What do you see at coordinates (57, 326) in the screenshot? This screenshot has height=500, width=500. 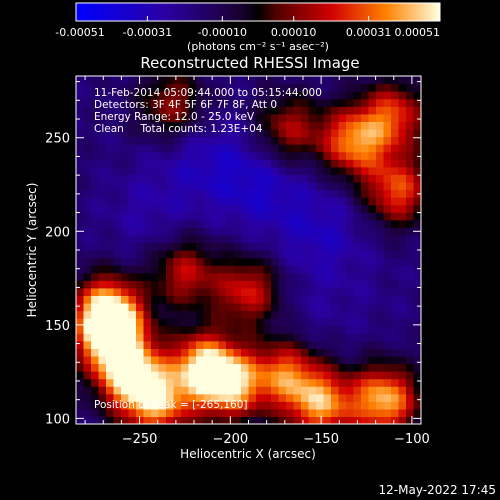 I see `y-tick-label: 150` at bounding box center [57, 326].